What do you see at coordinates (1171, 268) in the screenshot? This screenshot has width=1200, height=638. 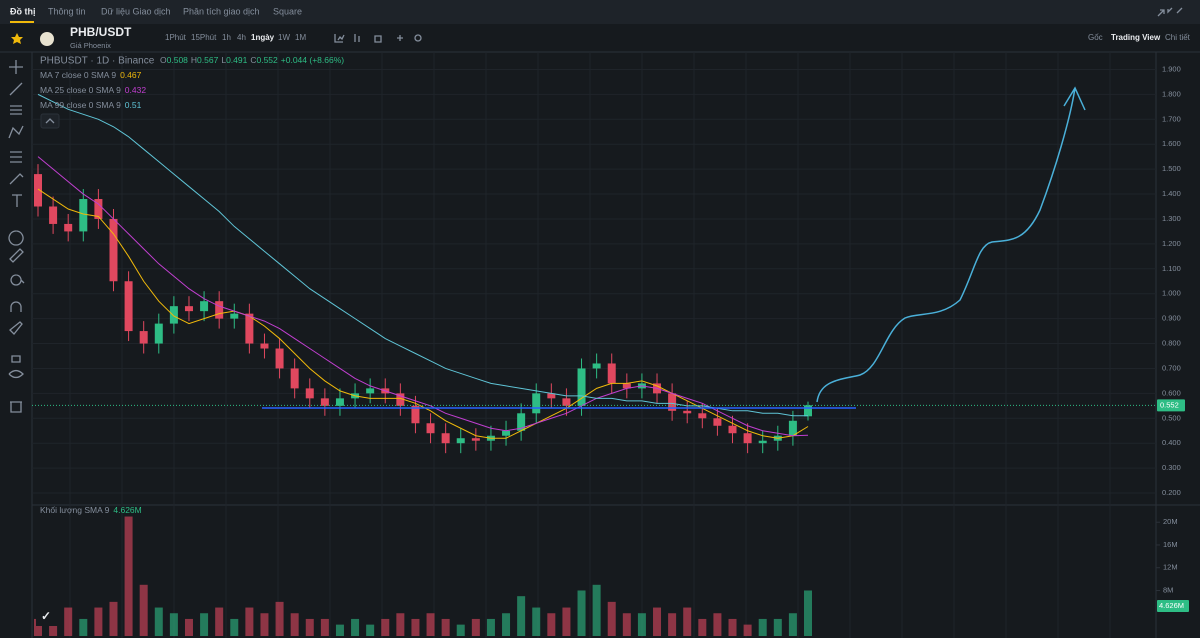 I see `y-tick-label: 1.100` at bounding box center [1171, 268].